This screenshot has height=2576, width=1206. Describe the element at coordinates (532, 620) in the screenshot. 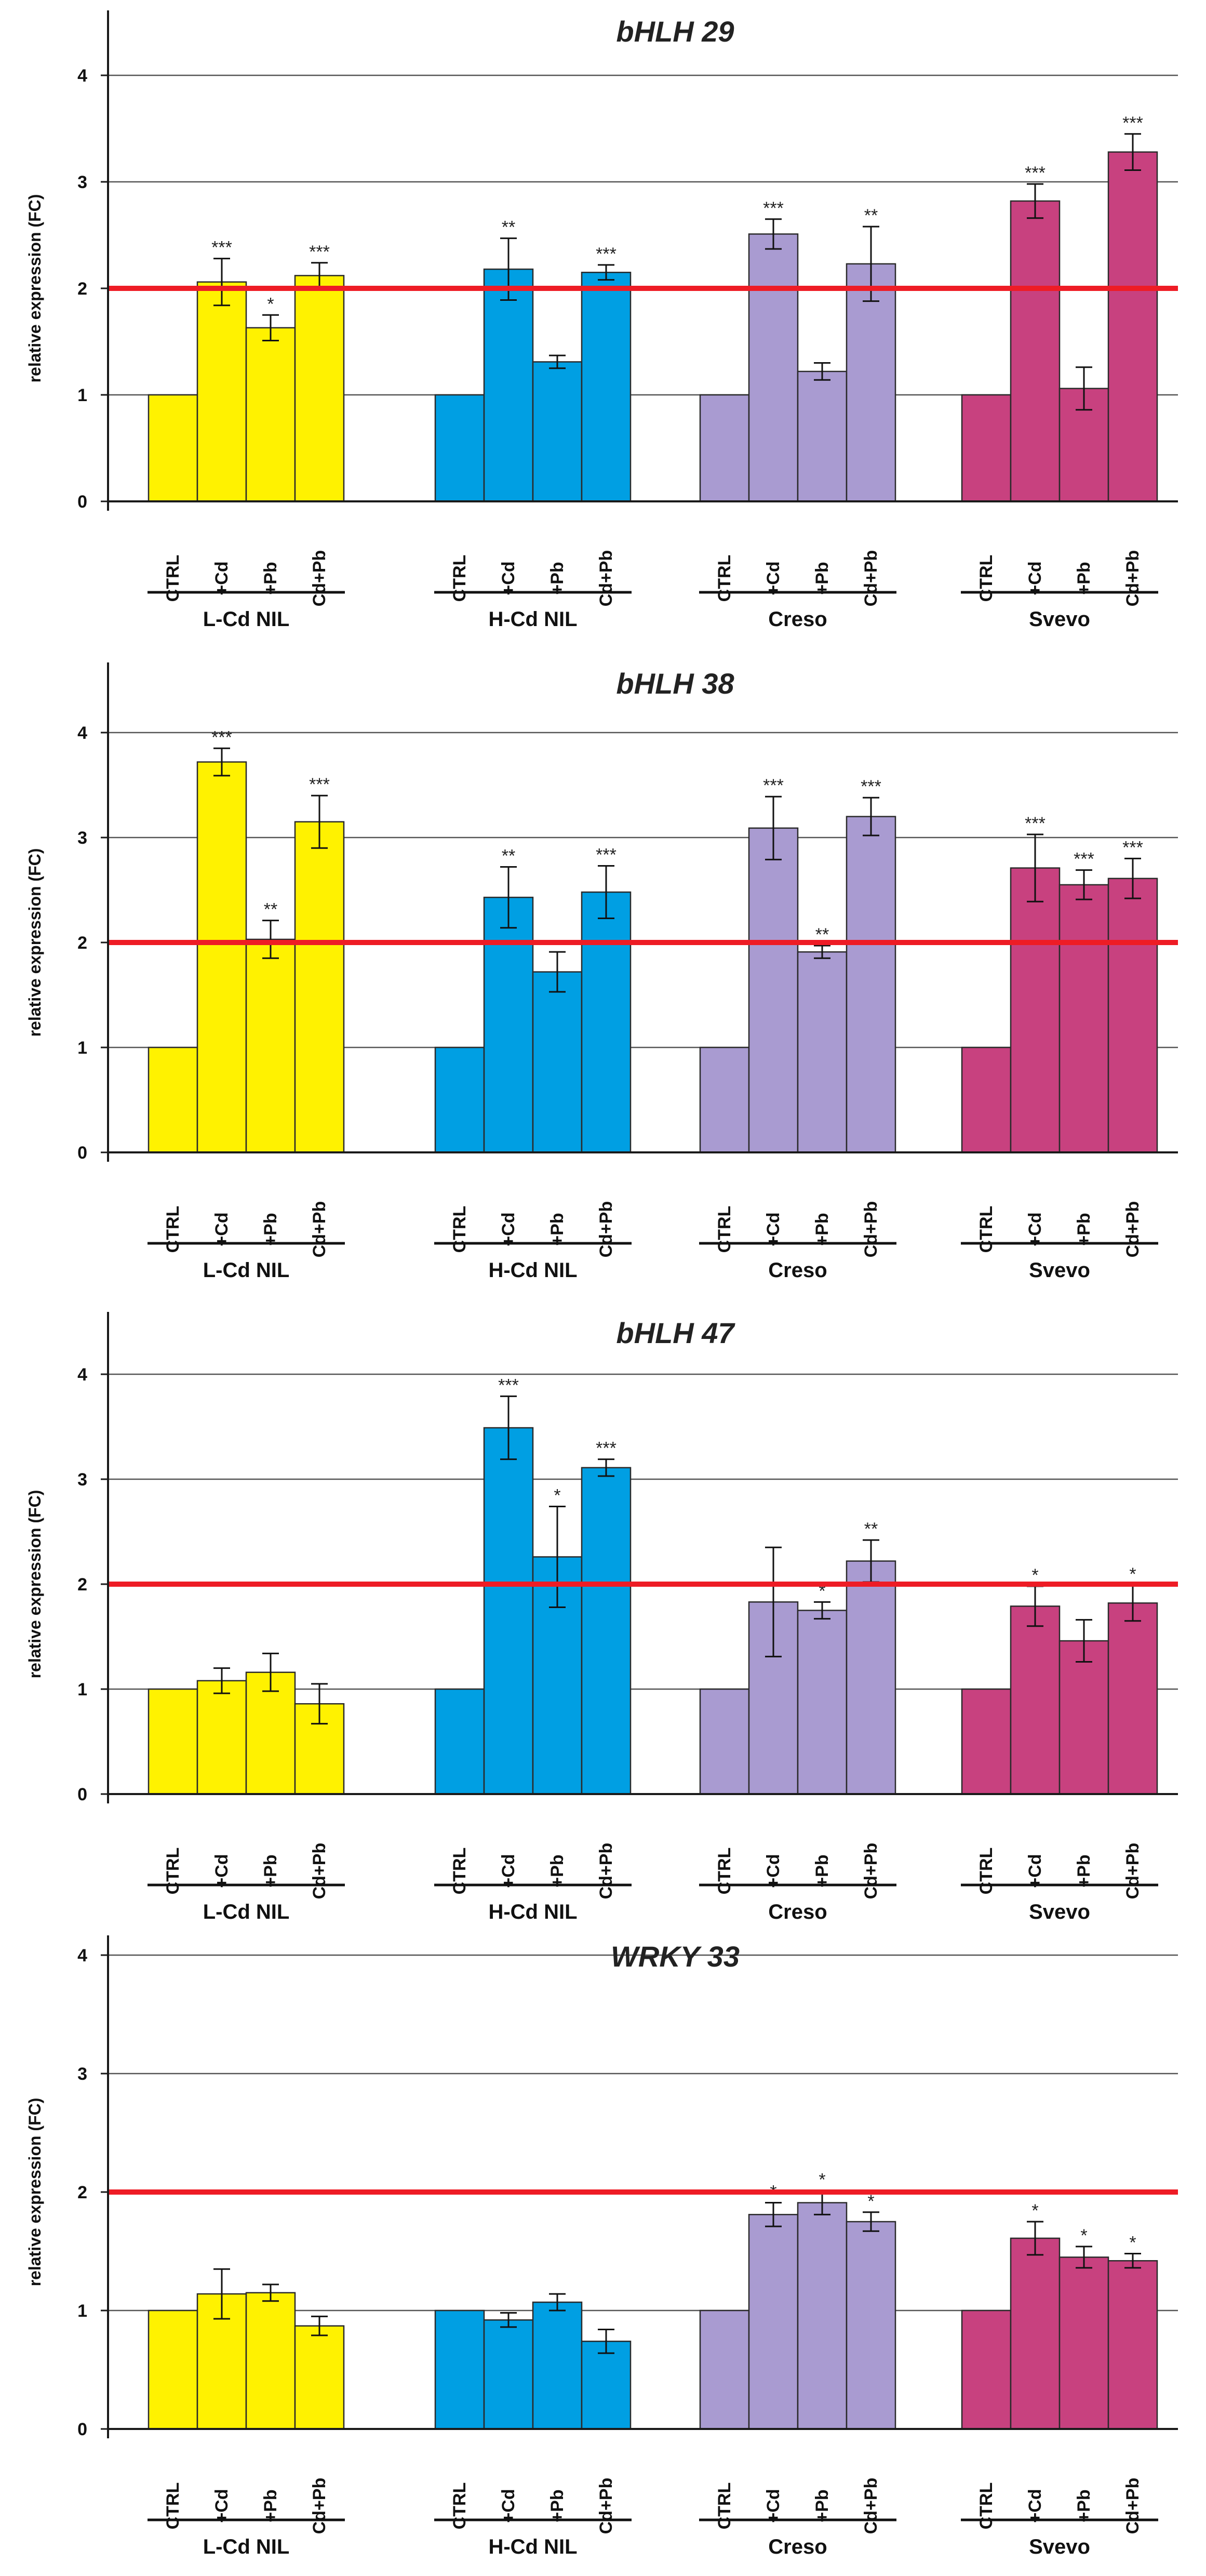

I see `group-label: H-Cd NIL` at that location.